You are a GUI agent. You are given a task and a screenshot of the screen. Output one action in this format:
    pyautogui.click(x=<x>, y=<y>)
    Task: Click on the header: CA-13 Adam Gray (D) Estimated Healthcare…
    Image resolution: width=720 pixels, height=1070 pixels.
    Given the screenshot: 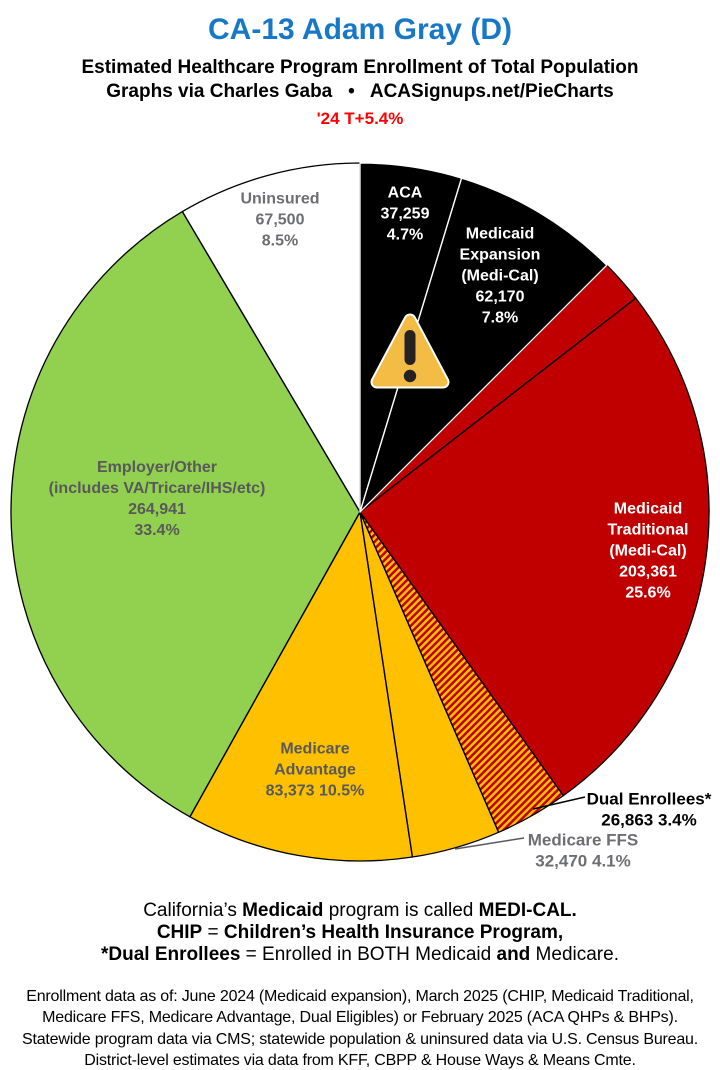 What is the action you would take?
    pyautogui.click(x=360, y=64)
    